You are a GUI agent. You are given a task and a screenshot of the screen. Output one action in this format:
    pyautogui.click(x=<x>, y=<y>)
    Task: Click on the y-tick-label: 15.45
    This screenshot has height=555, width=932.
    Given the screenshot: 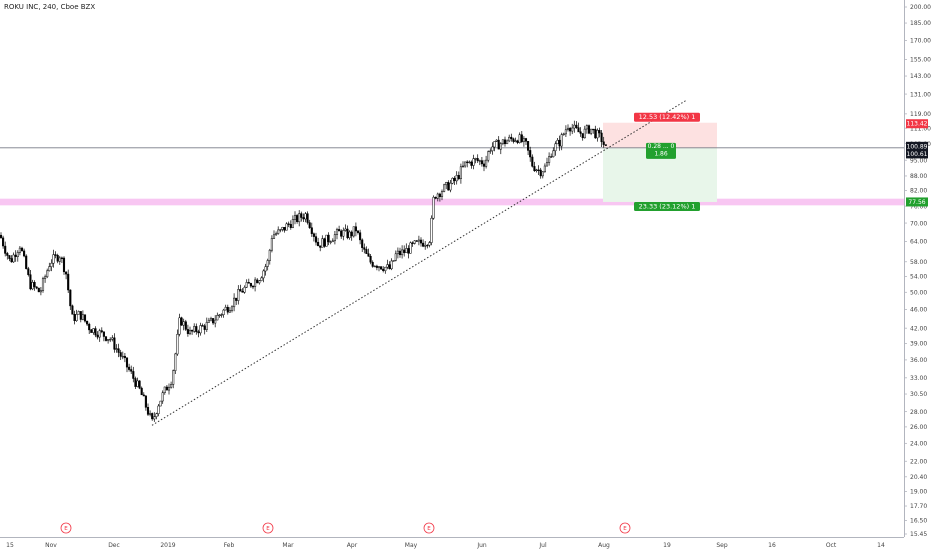 What is the action you would take?
    pyautogui.click(x=918, y=534)
    